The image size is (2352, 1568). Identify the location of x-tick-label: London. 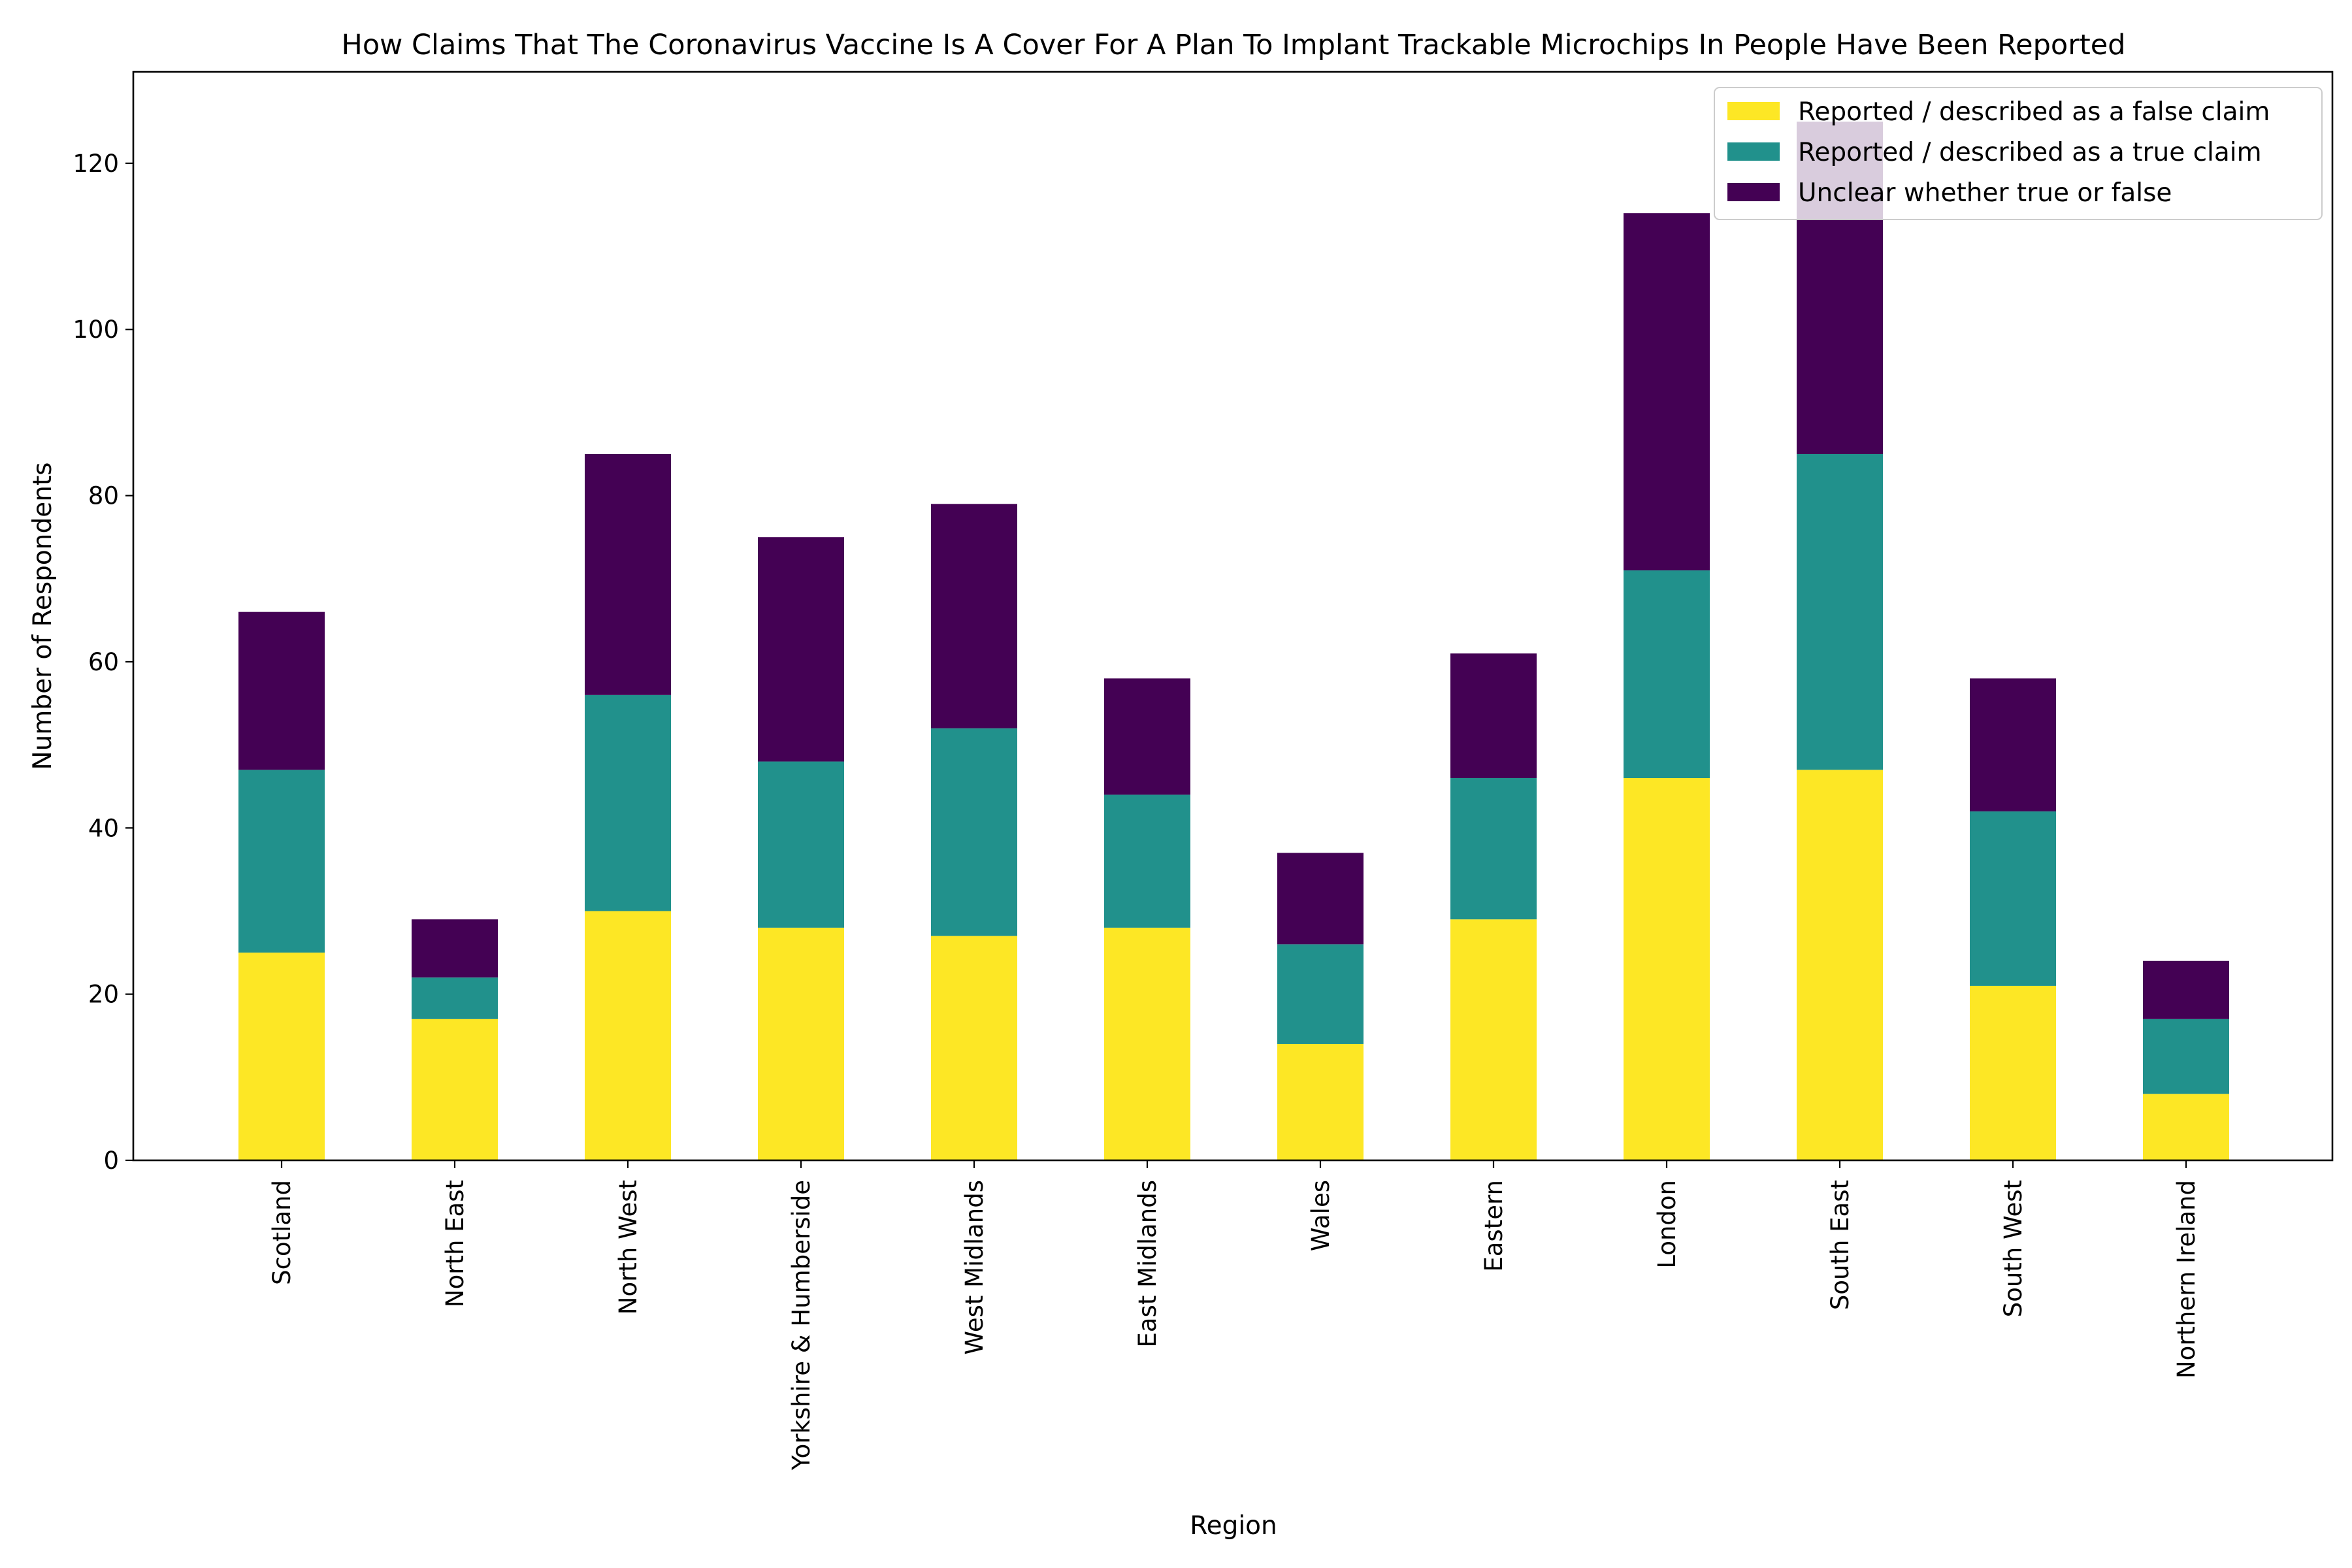
(1667, 1224).